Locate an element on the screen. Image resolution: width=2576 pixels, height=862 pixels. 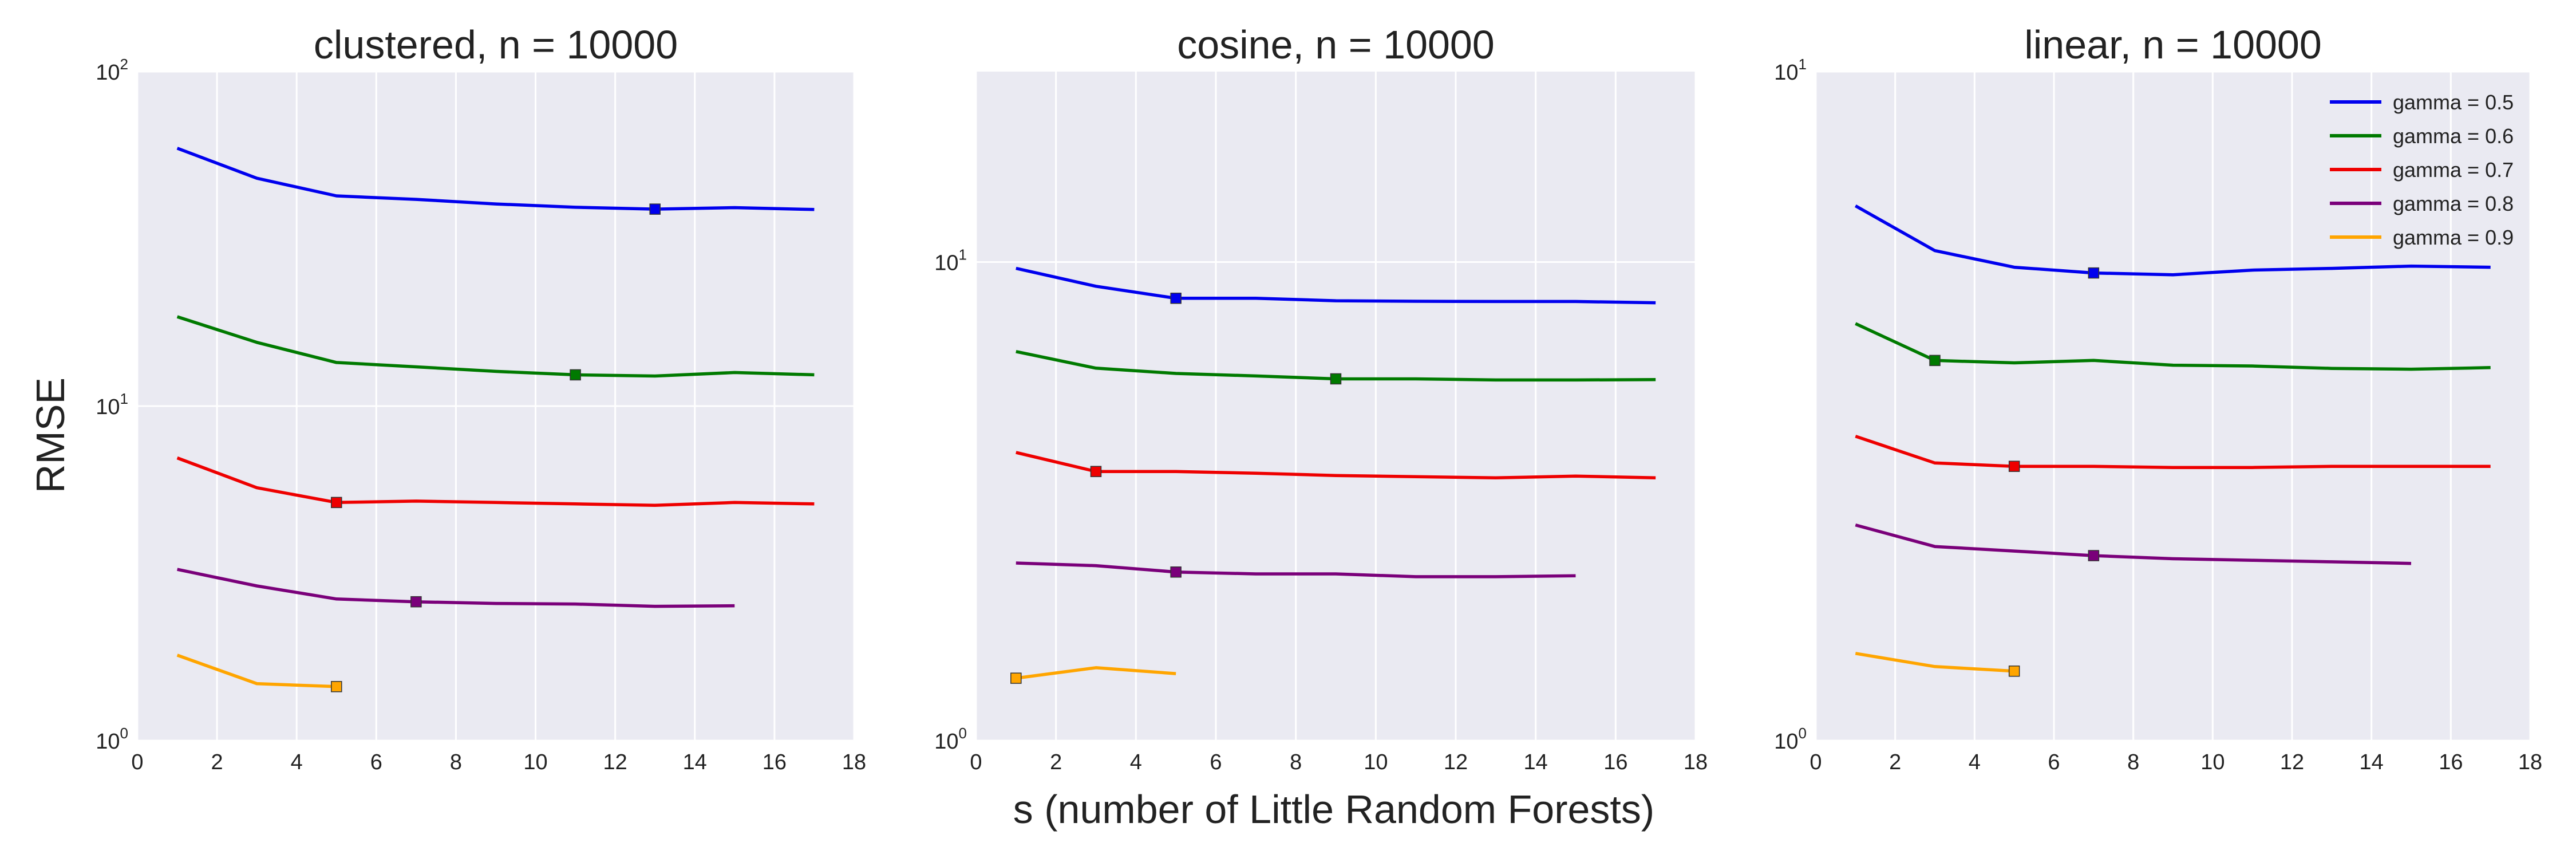
legend-label: gamma = 0.9 is located at coordinates (2453, 238).